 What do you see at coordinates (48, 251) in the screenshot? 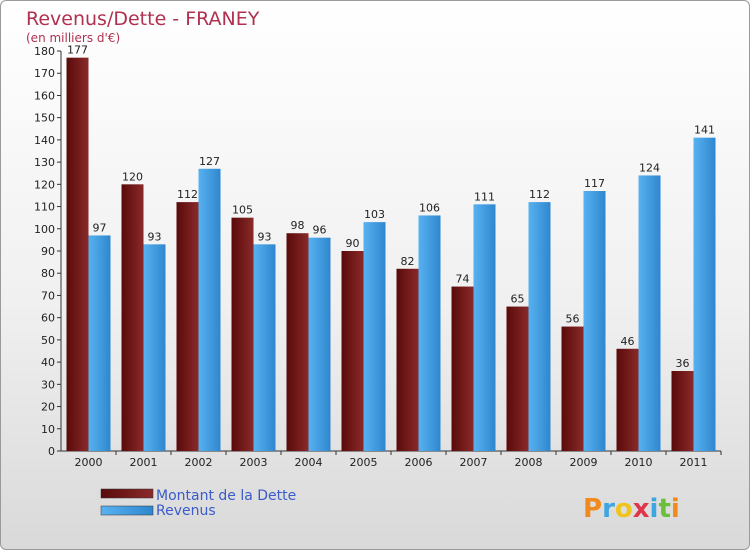
I see `y-tick-label: 90` at bounding box center [48, 251].